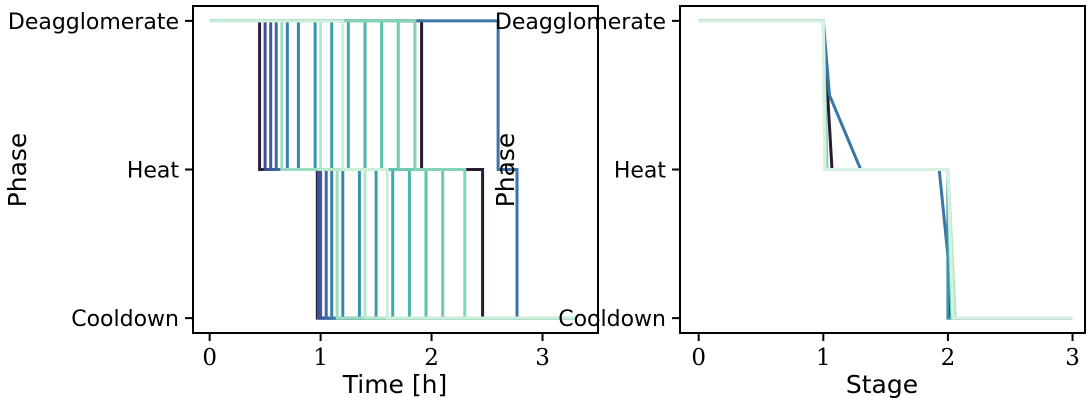 The height and width of the screenshot is (405, 1092). What do you see at coordinates (153, 171) in the screenshot?
I see `left-y-tick-label-1: Heat` at bounding box center [153, 171].